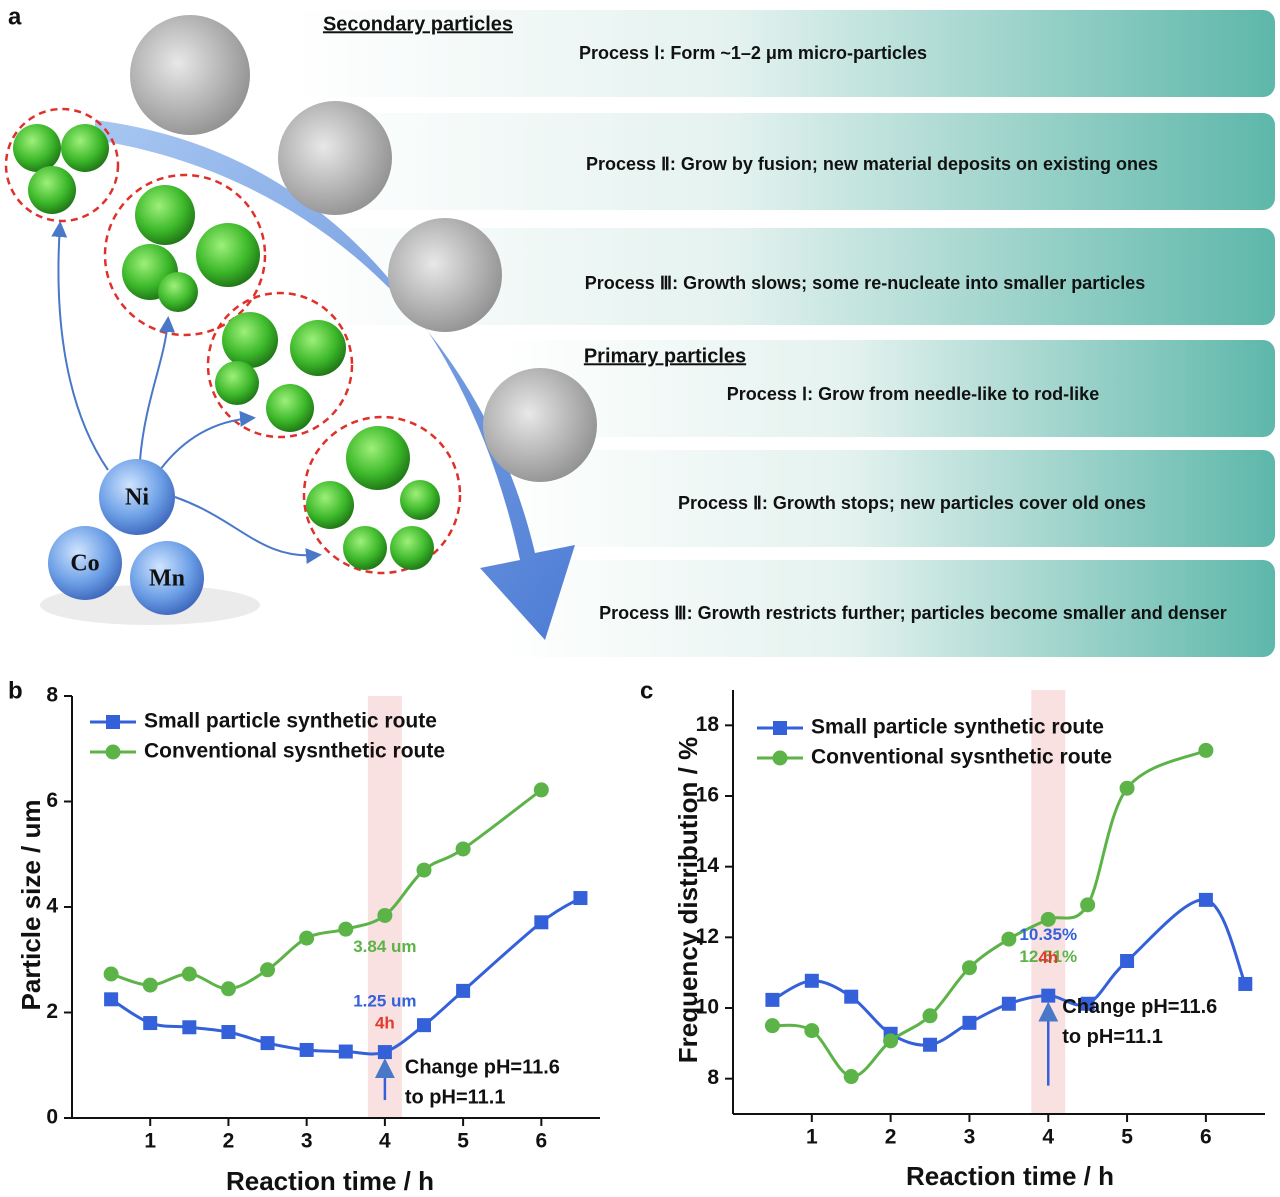 This screenshot has width=1280, height=1197. I want to click on y-axis-label: Particle size / um, so click(31, 905).